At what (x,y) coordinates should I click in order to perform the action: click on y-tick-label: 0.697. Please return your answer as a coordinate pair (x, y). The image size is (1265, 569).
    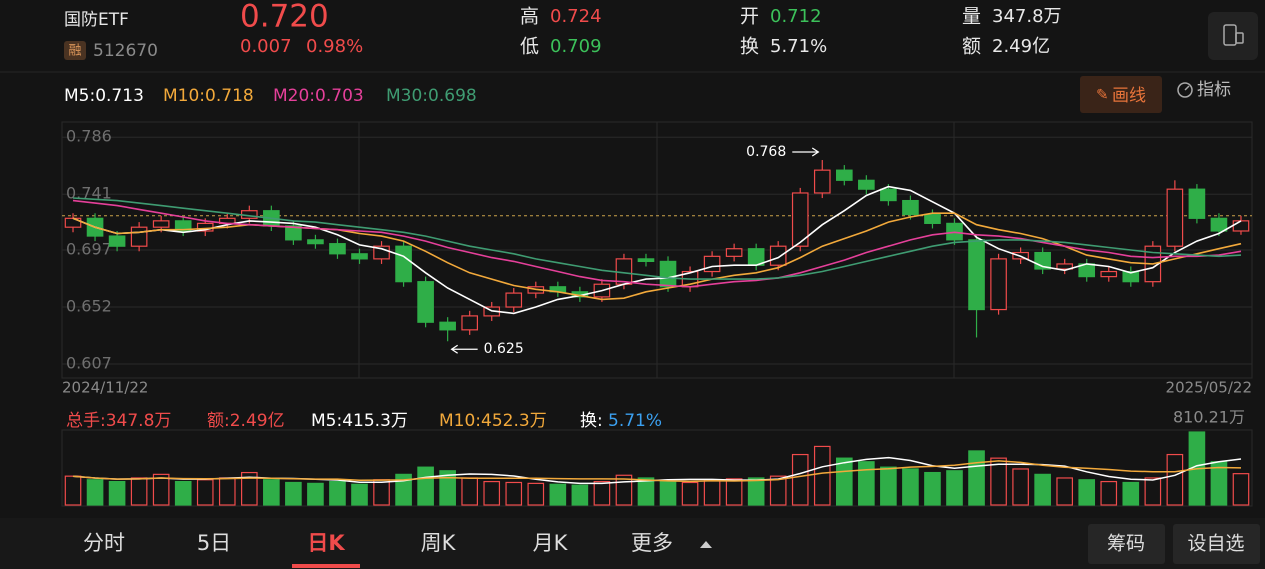
    Looking at the image, I should click on (89, 249).